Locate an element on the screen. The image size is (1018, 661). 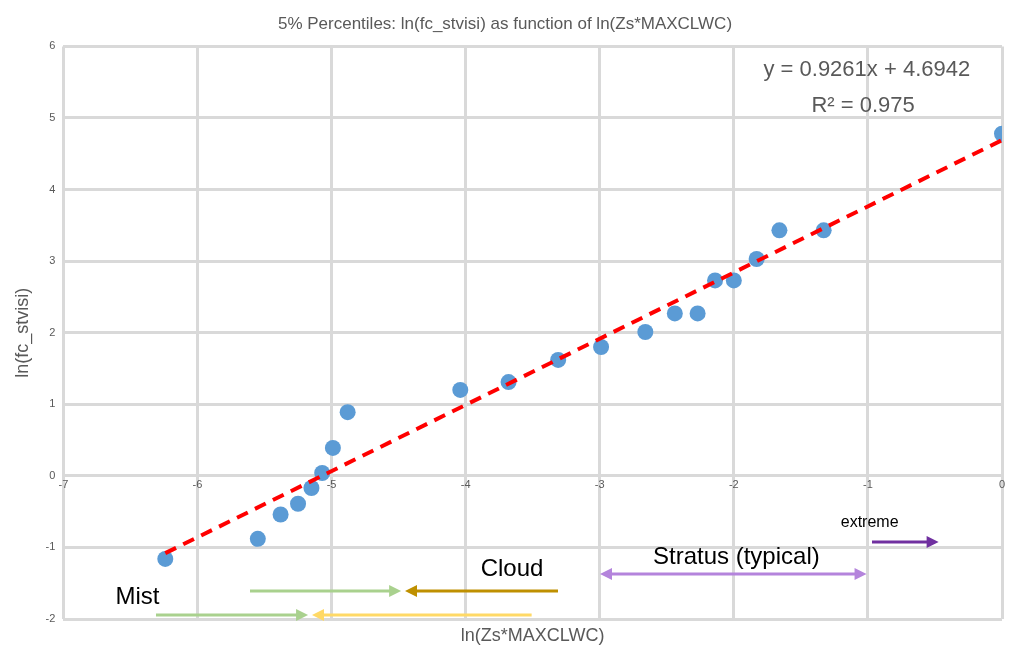
annotation: Mist is located at coordinates (137, 596).